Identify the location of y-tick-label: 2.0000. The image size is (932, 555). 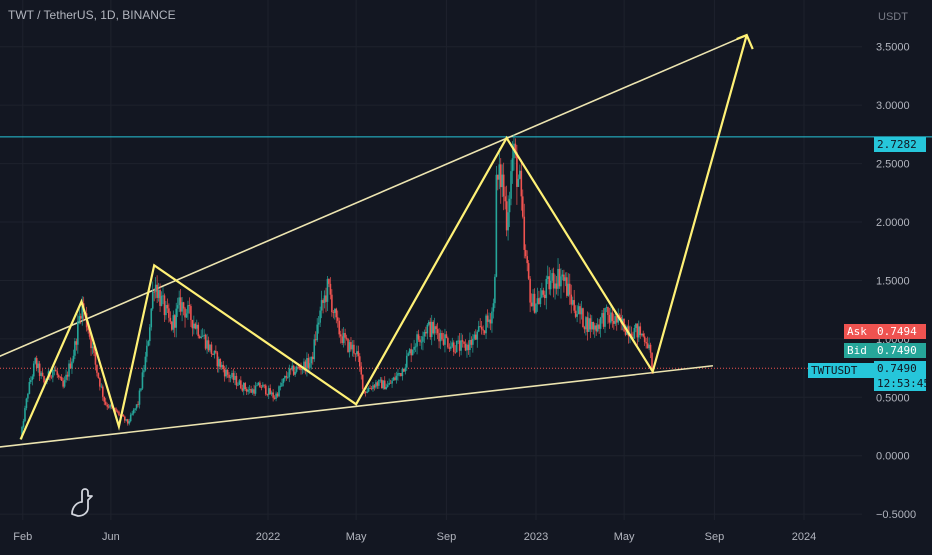
(893, 223).